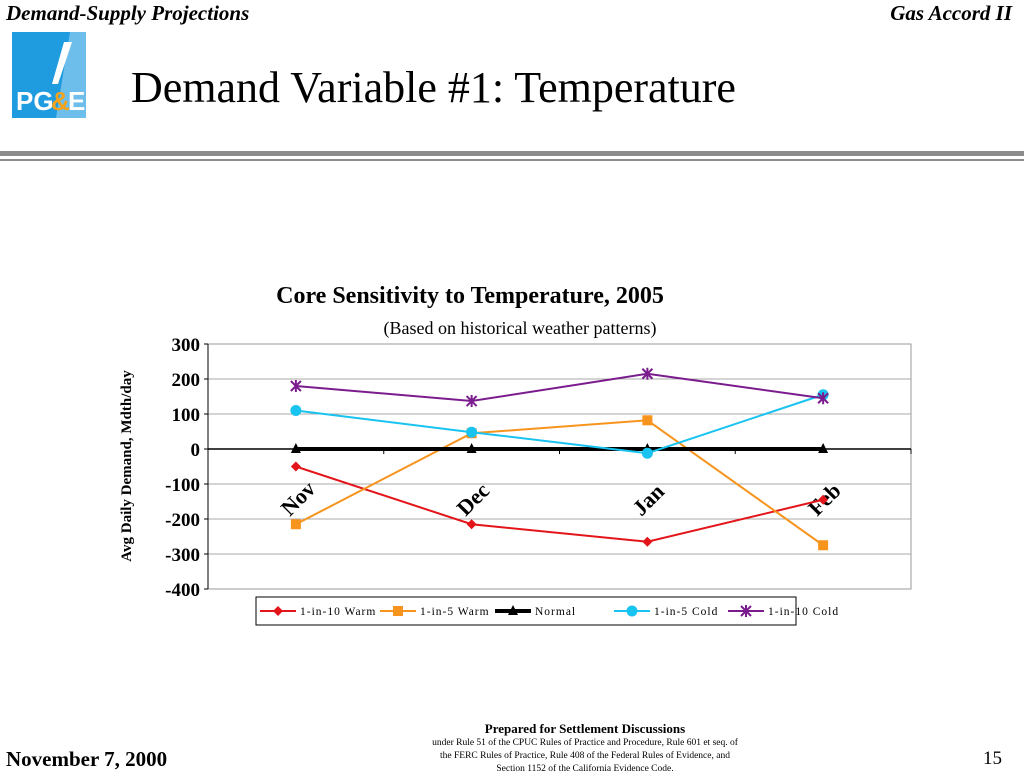 This screenshot has width=1024, height=776. I want to click on header-divider, so click(512, 153).